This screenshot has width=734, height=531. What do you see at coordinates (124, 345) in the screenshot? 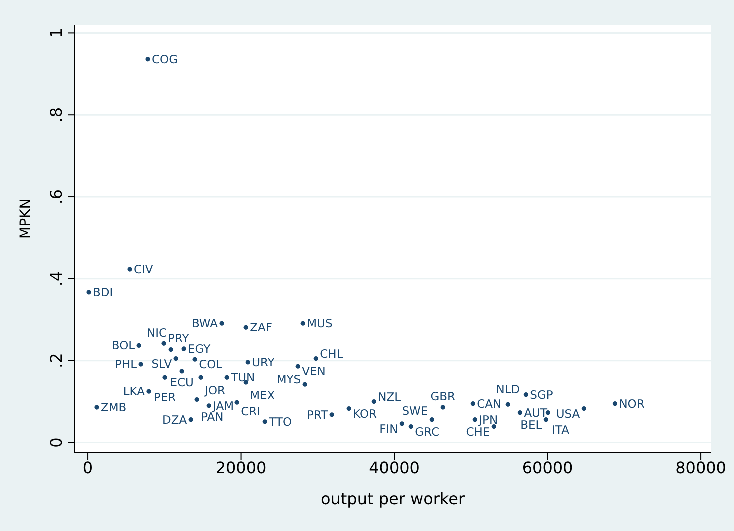
I see `data-label: BOL` at bounding box center [124, 345].